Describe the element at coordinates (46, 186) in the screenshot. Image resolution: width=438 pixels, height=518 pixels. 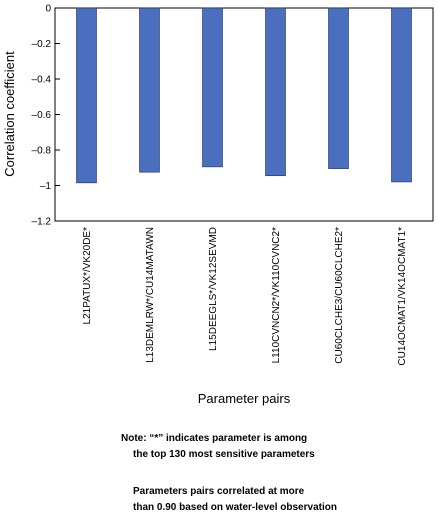
I see `y-tick-label: –1` at that location.